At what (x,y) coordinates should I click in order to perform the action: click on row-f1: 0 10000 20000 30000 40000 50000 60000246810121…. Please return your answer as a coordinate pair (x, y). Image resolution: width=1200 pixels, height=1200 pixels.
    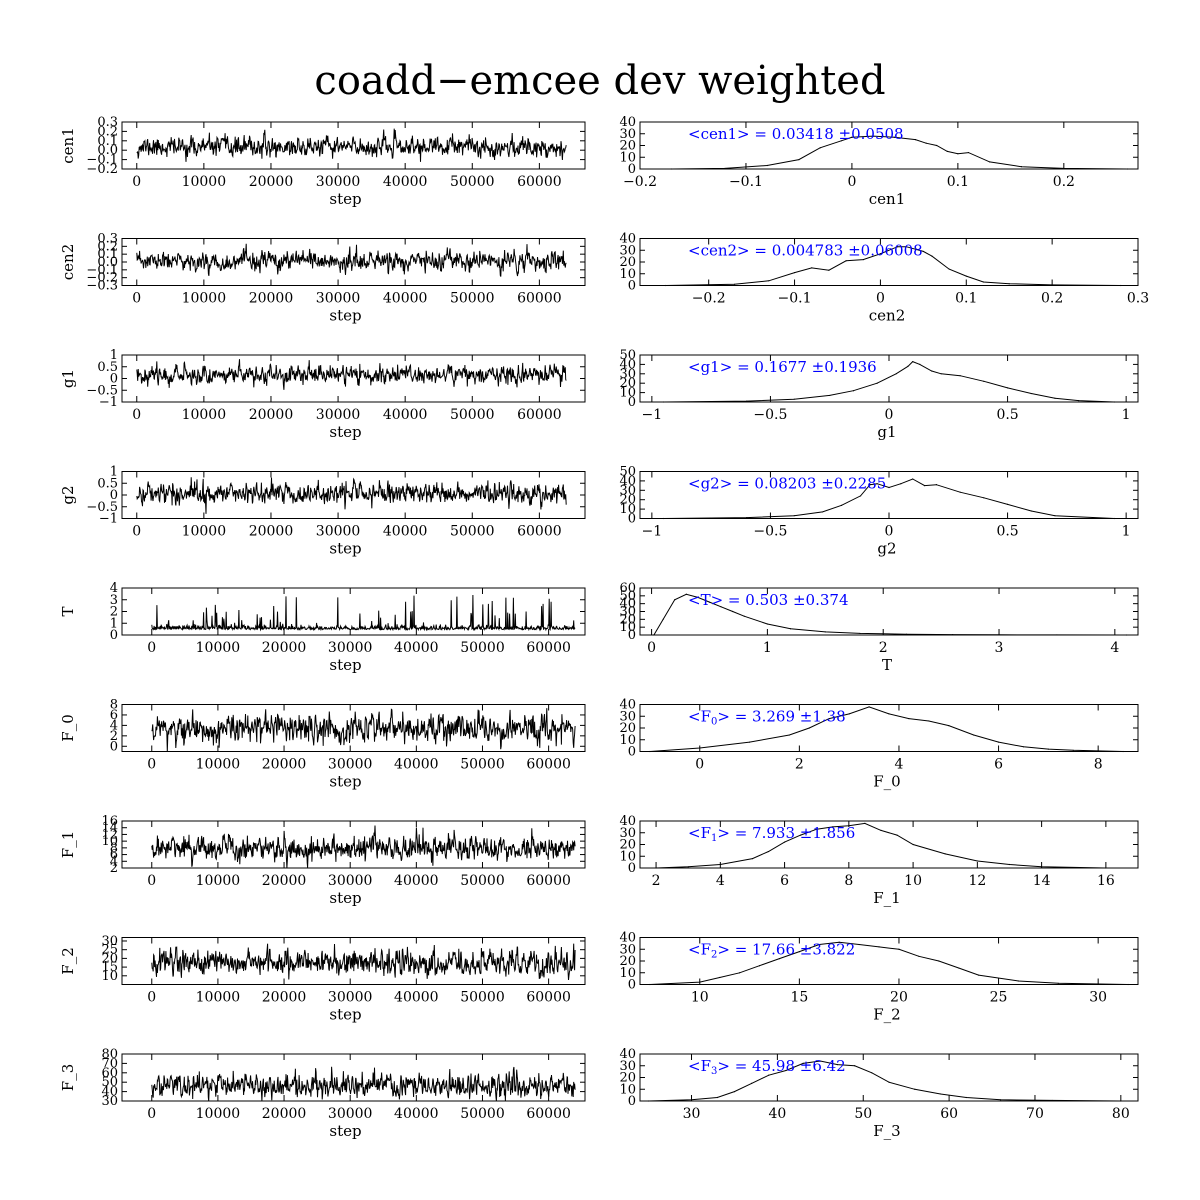
    Looking at the image, I should click on (599, 860).